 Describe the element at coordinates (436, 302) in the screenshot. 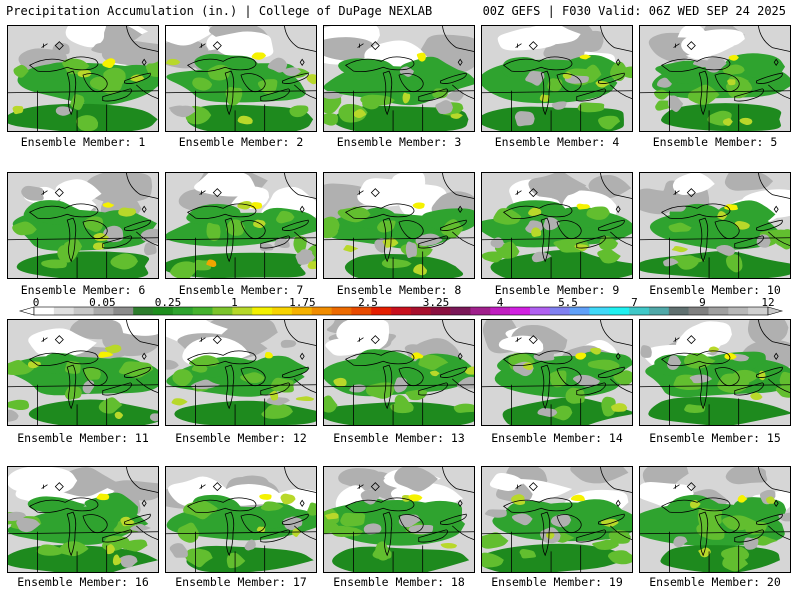

I see `colorbar-tick-label: 3.25` at that location.